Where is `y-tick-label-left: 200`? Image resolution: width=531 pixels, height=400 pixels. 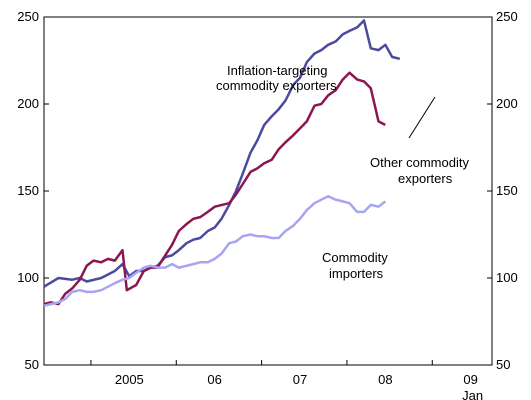 y-tick-label-left: 200 is located at coordinates (28, 103).